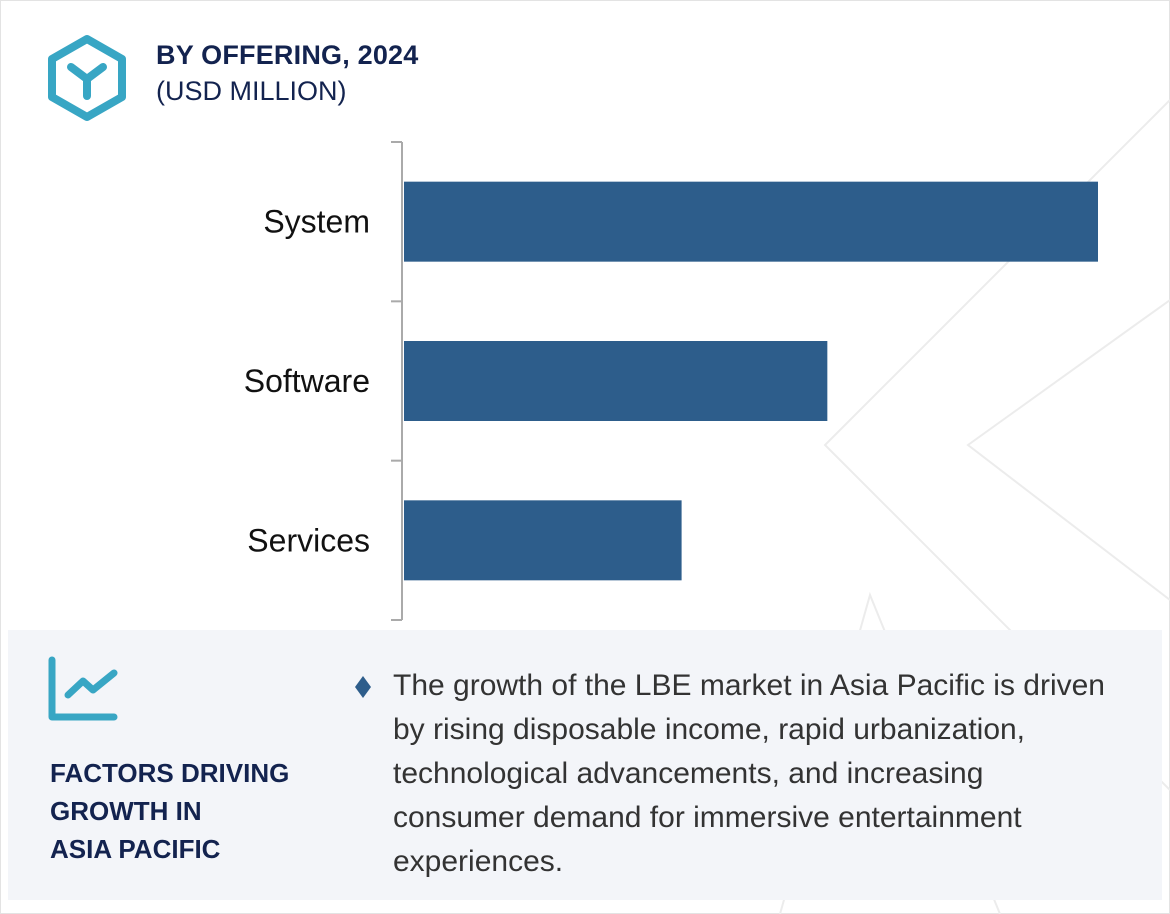 This screenshot has height=914, width=1170. I want to click on hexagon-cube-icon, so click(87, 78).